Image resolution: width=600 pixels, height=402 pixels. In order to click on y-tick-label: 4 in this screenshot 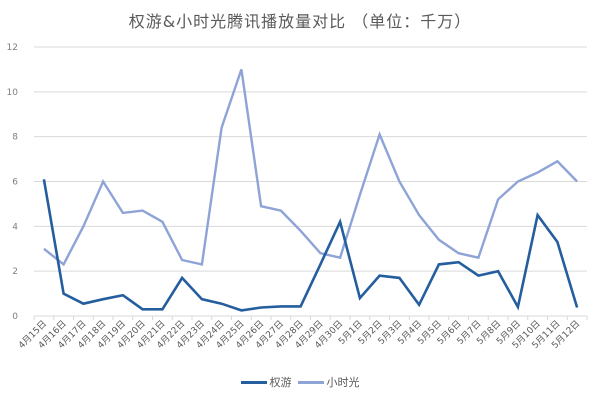, I will do `click(15, 227)`.